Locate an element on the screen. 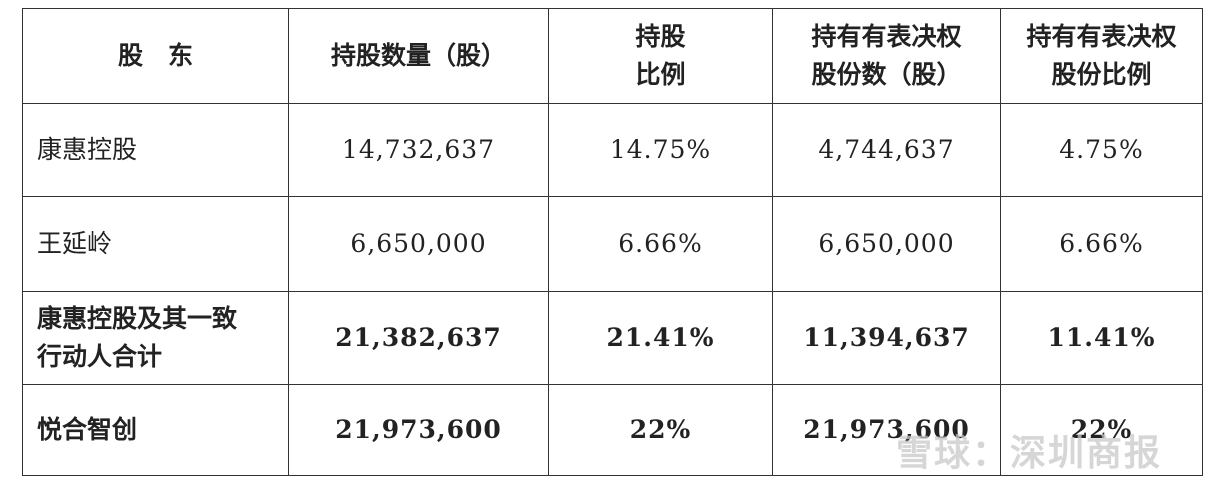 This screenshot has height=486, width=1212. name-cell: 王延岭 is located at coordinates (155, 244).